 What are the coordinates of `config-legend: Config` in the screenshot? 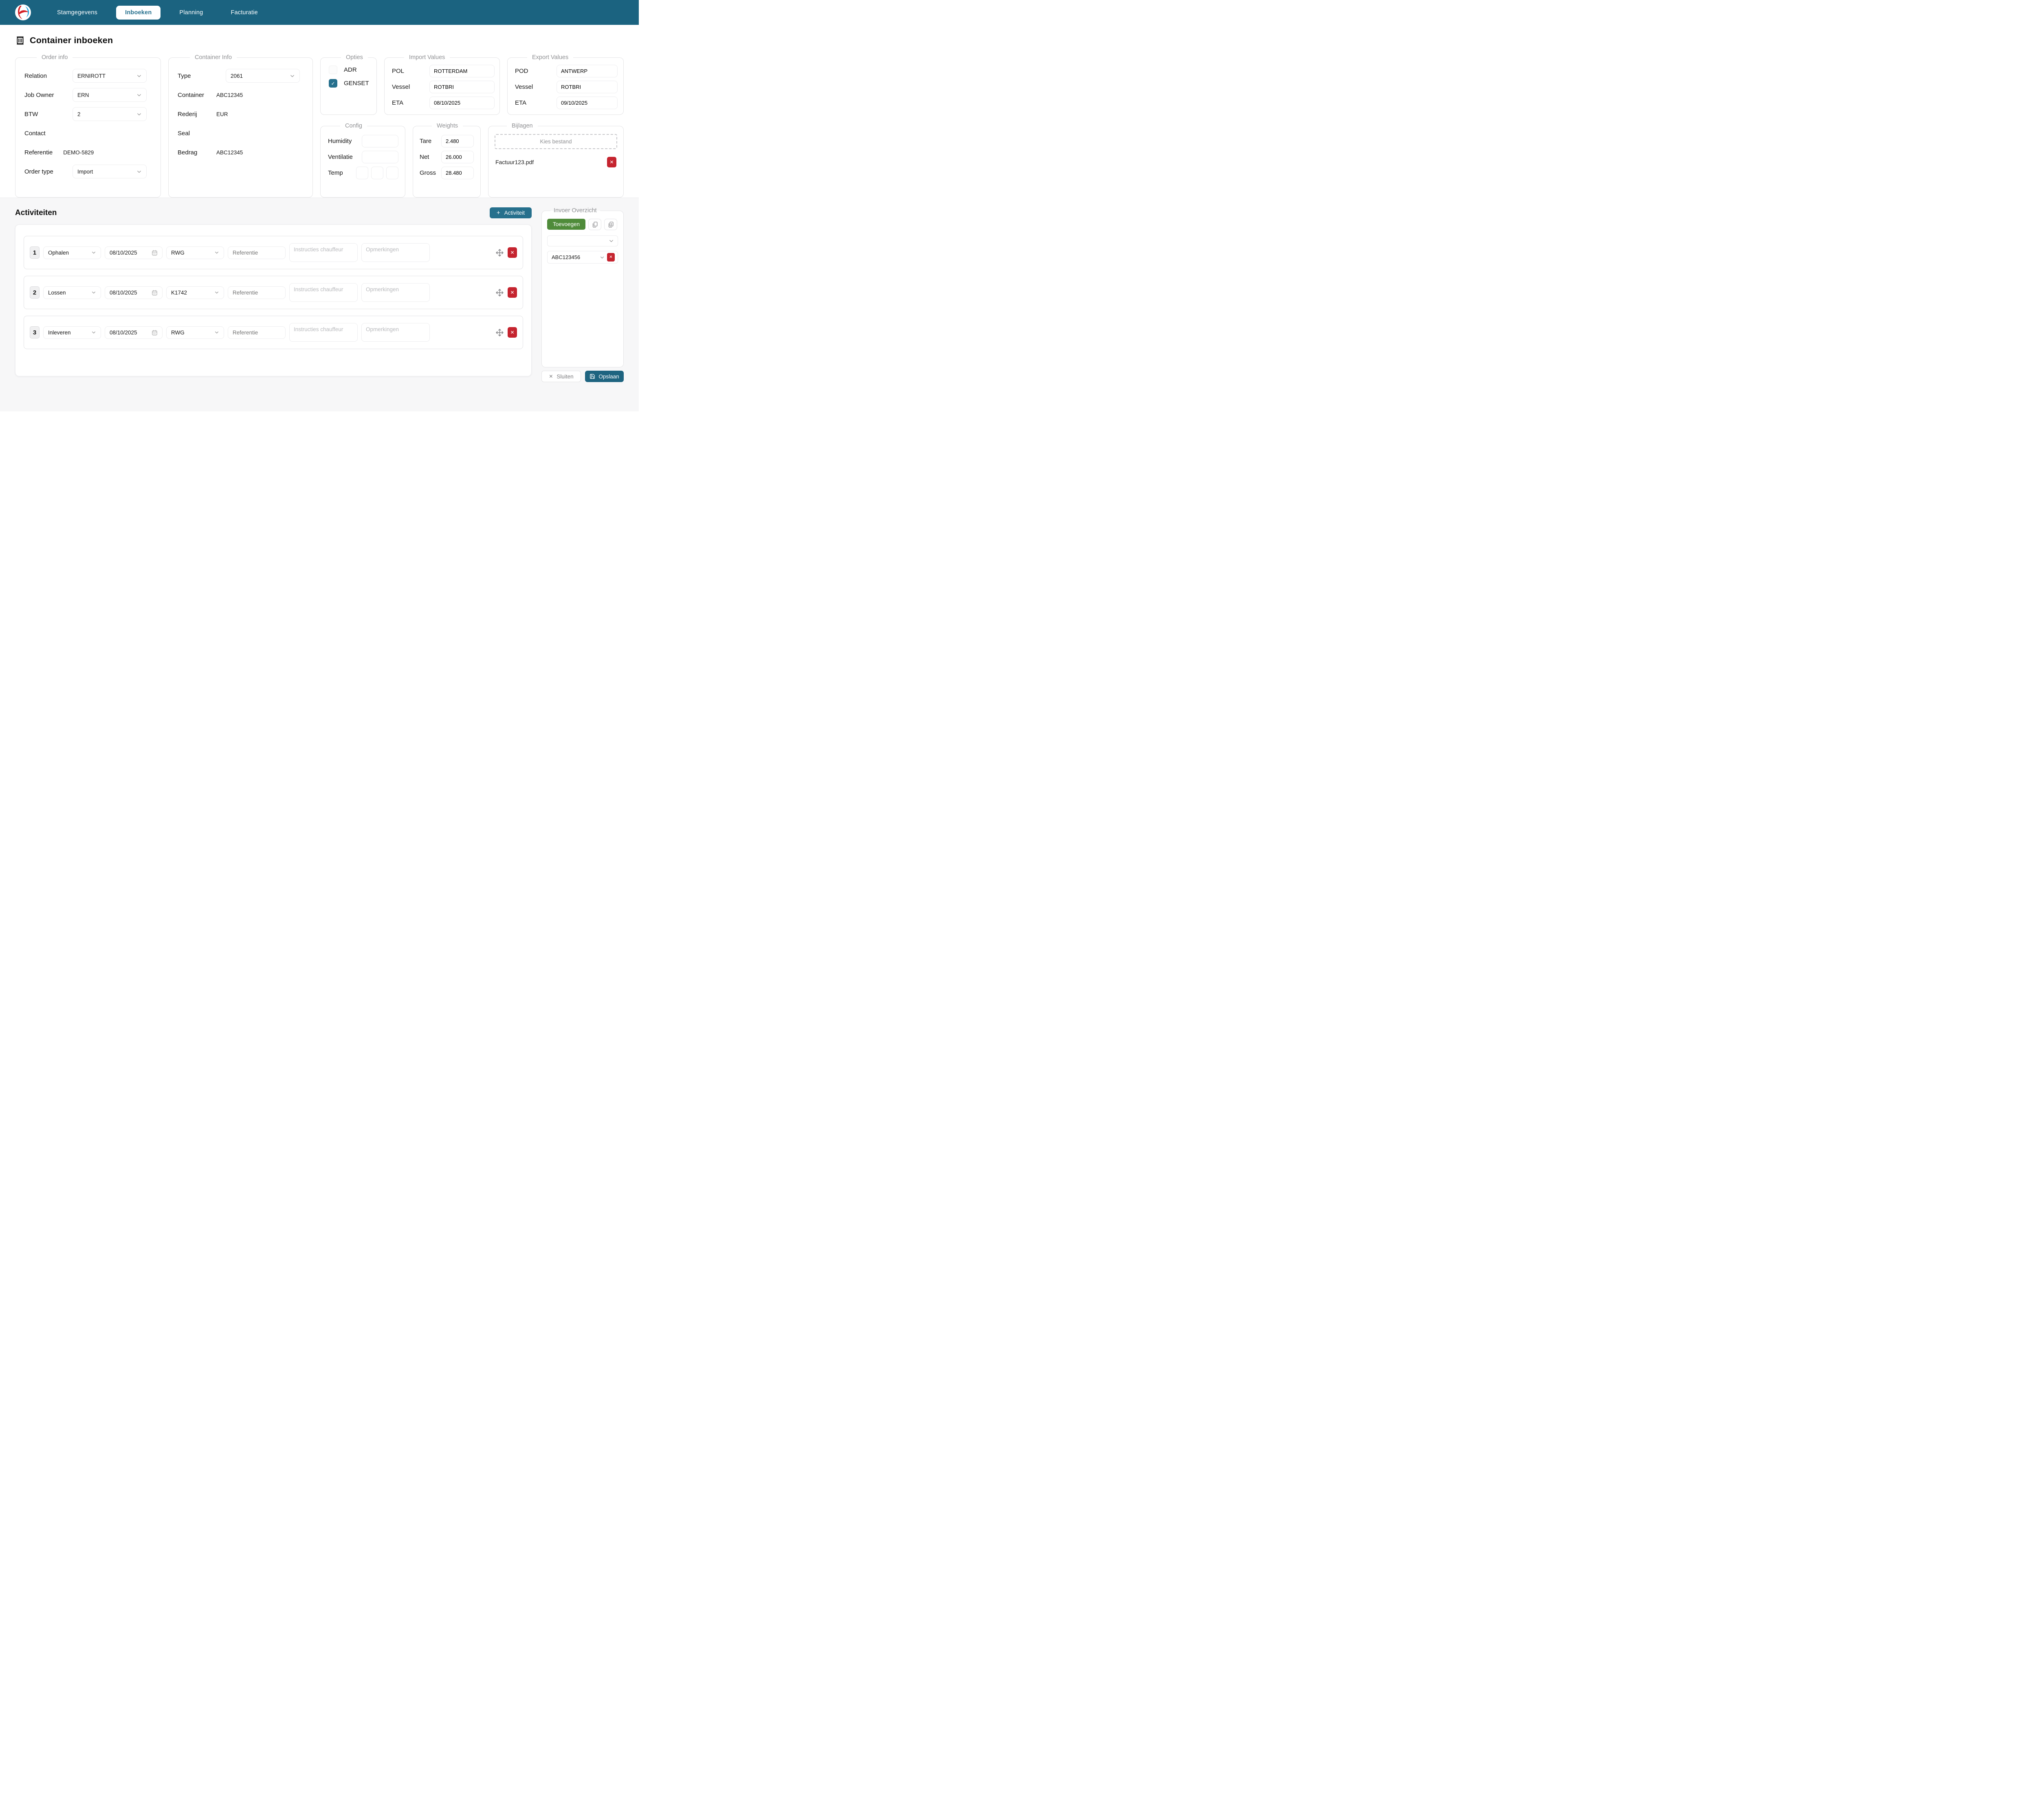 It's located at (353, 126).